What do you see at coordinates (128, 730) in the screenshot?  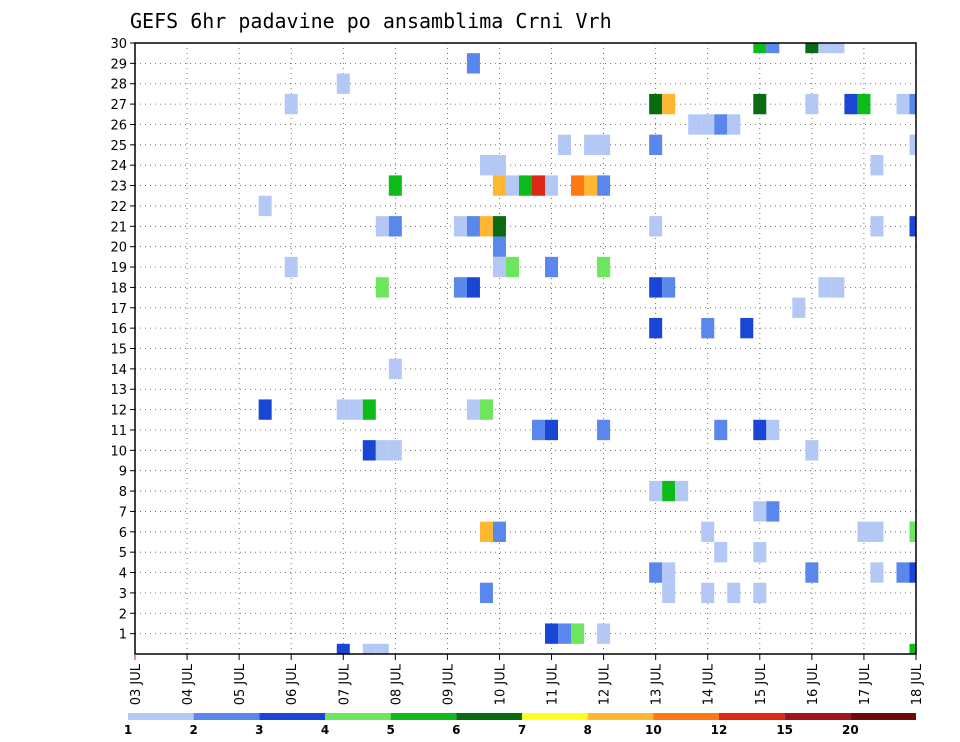 I see `color-scale-label: 1` at bounding box center [128, 730].